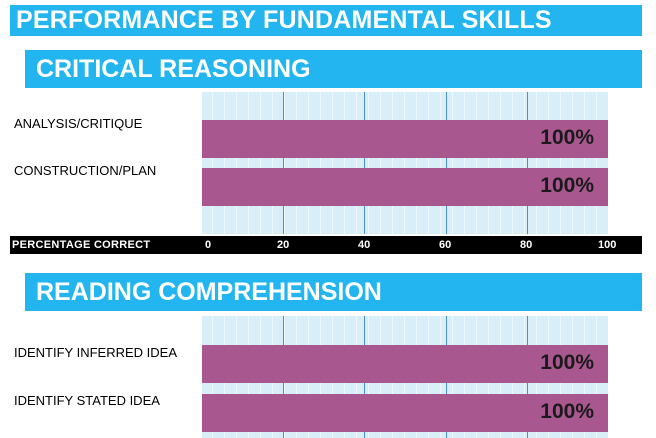  Describe the element at coordinates (87, 400) in the screenshot. I see `category-label: IDENTIFY STATED IDEA` at that location.